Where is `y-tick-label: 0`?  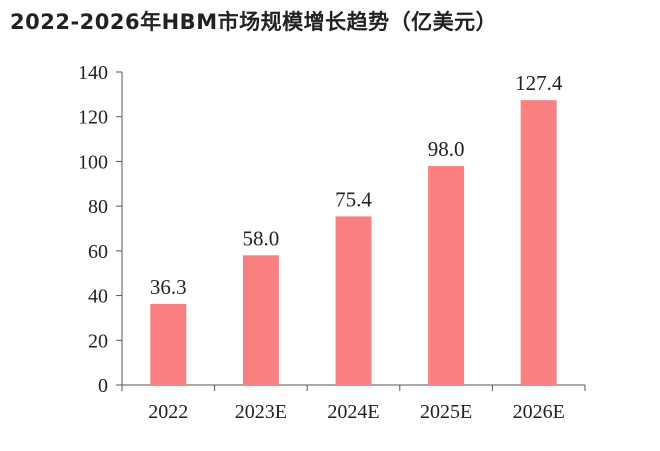 y-tick-label: 0 is located at coordinates (103, 386).